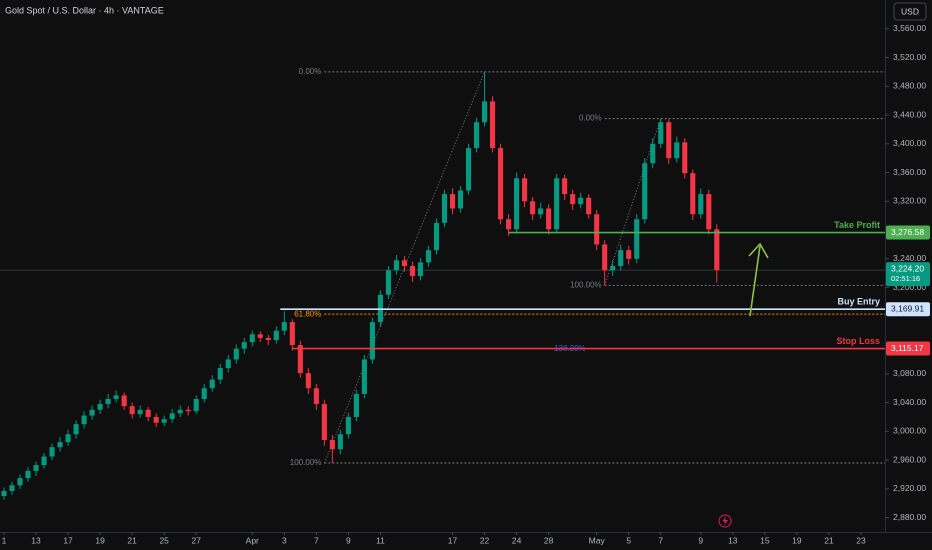  What do you see at coordinates (380, 540) in the screenshot?
I see `x-tick-label: 11` at bounding box center [380, 540].